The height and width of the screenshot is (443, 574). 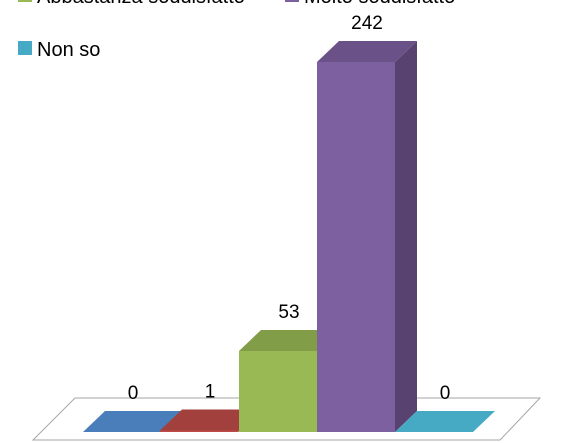 I want to click on legend-swatch-molto, so click(x=292, y=1).